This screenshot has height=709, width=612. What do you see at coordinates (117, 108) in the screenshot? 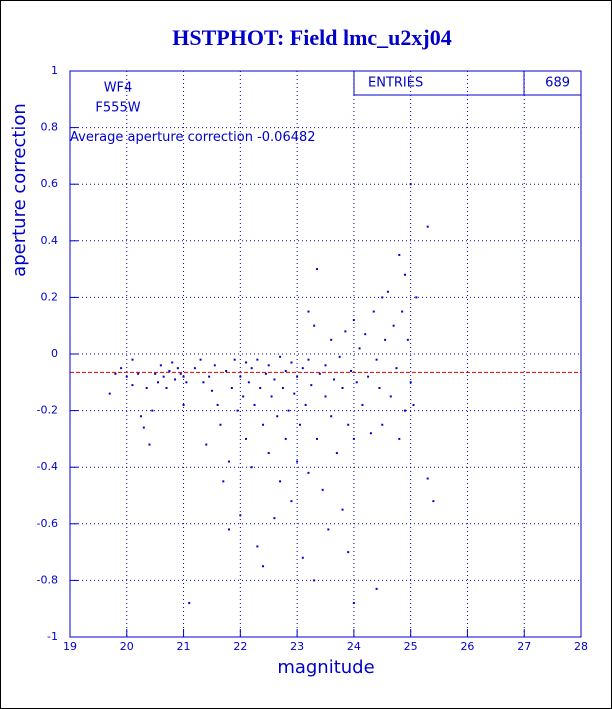
I see `filter-label: F555W` at bounding box center [117, 108].